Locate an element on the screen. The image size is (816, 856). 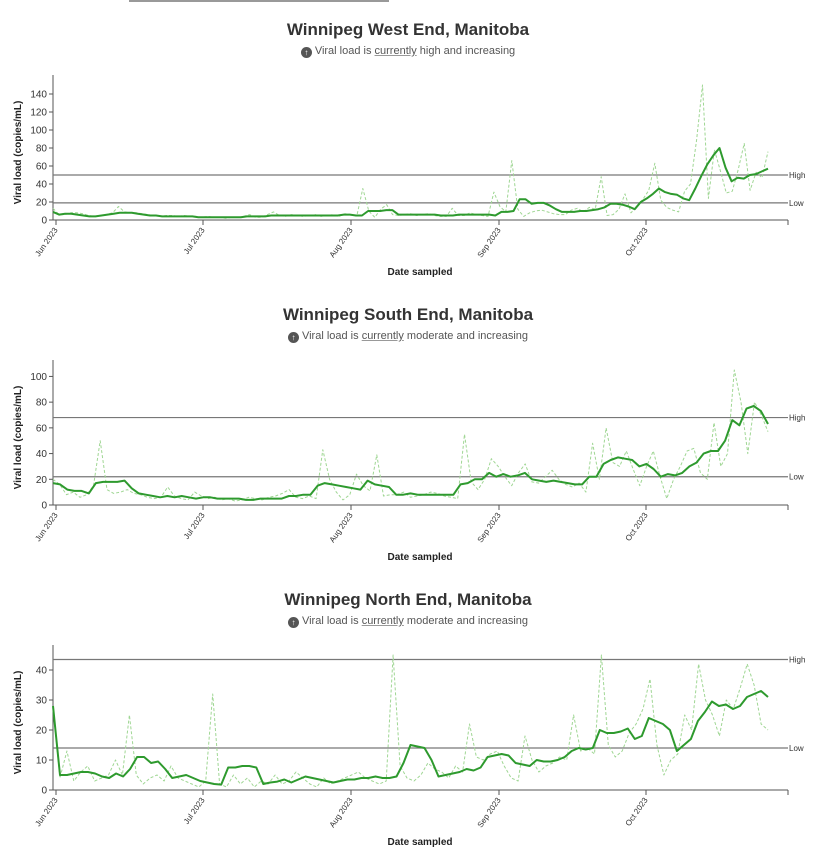
y-tick-label: 30 is located at coordinates (42, 701).